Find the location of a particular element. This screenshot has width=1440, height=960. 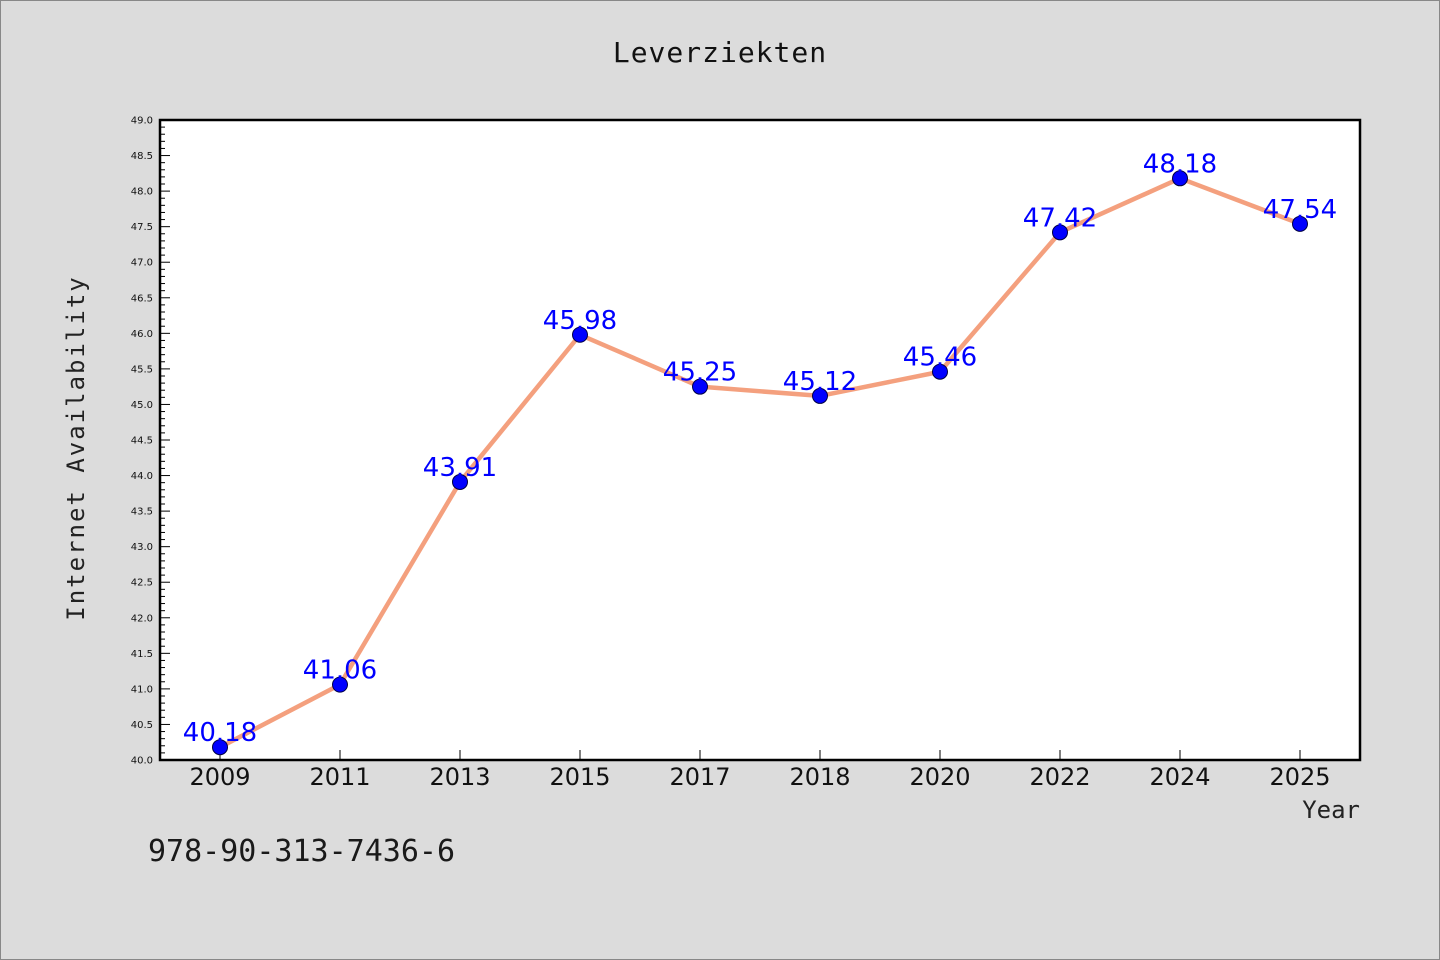

y-tick-label: 47.0 is located at coordinates (142, 263).